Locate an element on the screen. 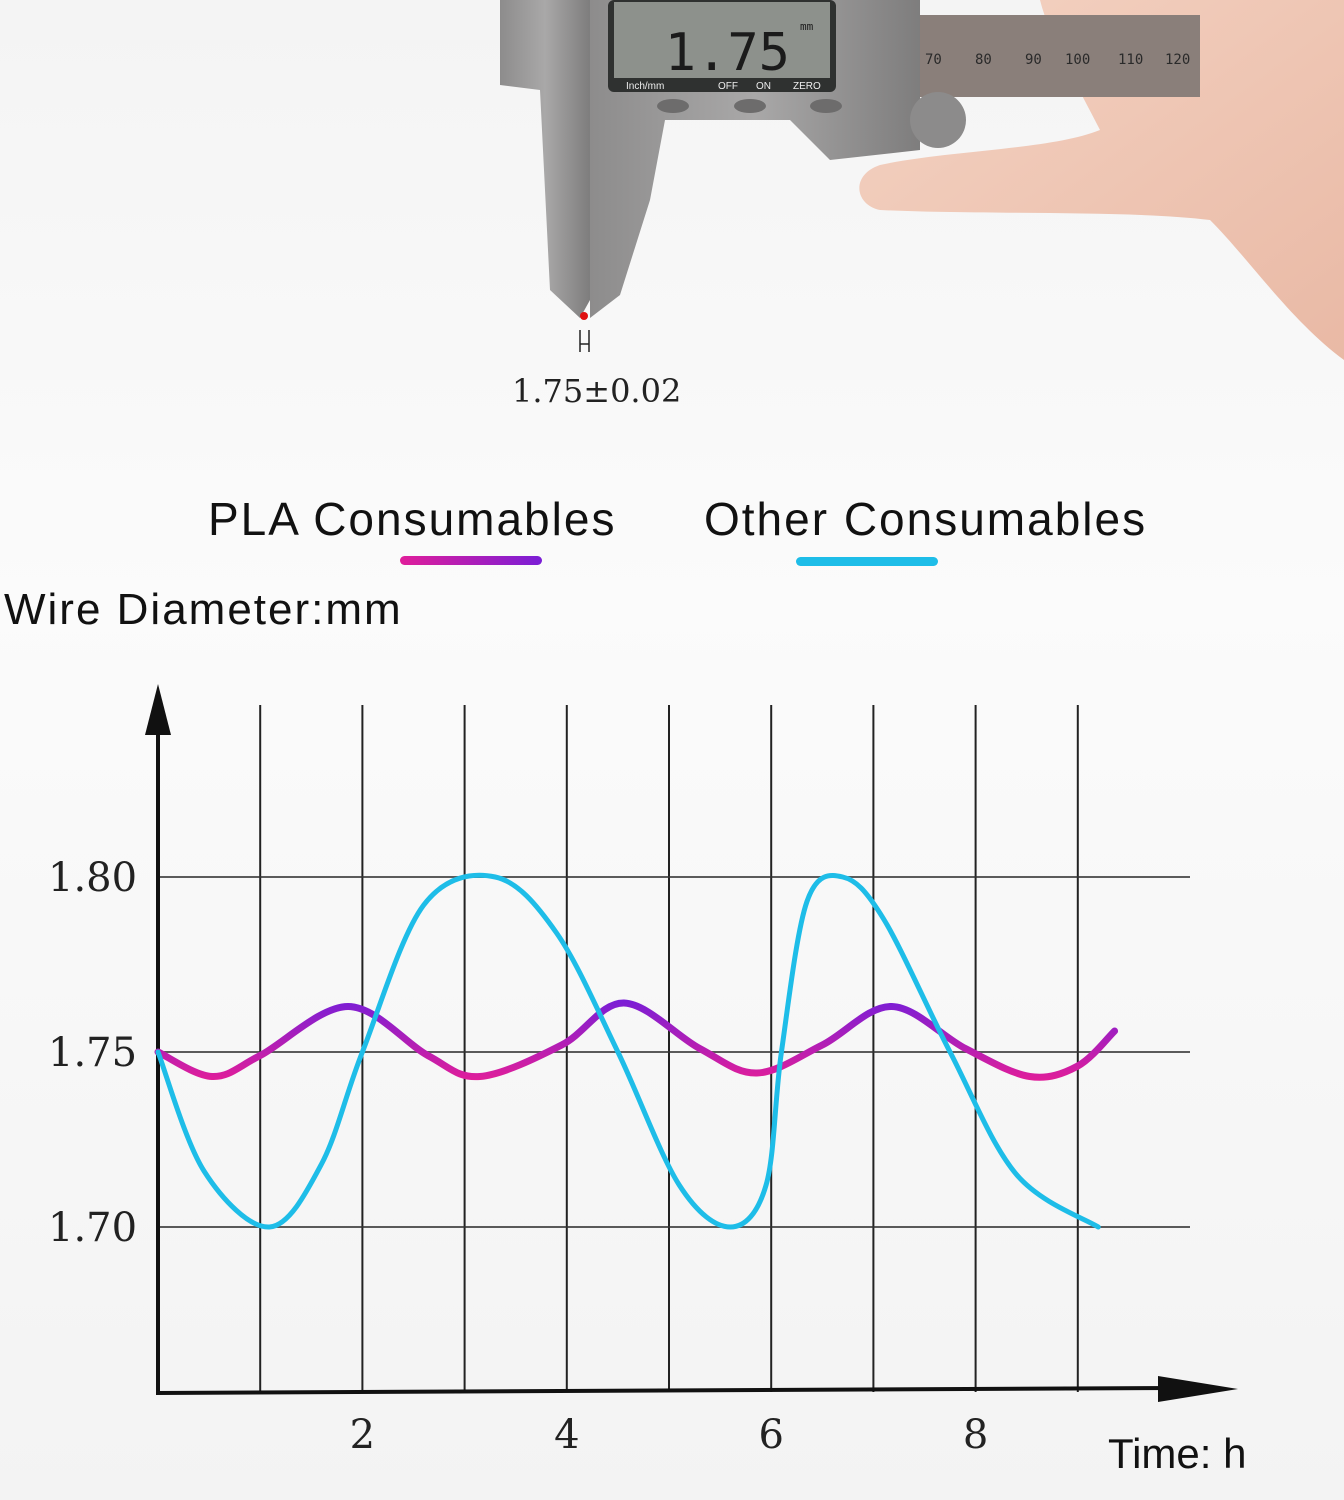 The height and width of the screenshot is (1500, 1344). x-axis-label: Time: h is located at coordinates (1177, 1453).